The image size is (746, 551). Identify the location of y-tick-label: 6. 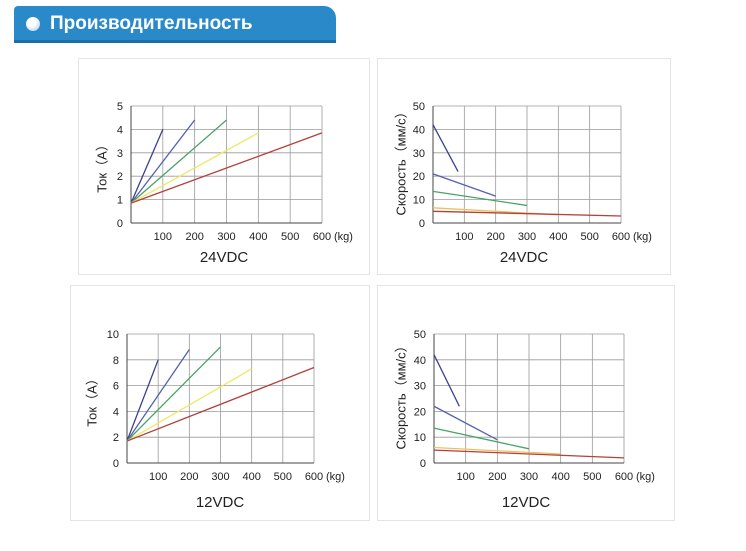
(116, 387).